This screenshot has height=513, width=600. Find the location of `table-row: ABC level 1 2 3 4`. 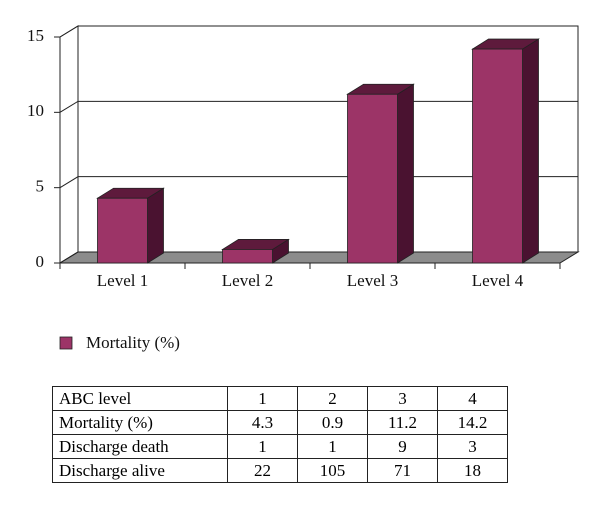

table-row: ABC level 1 2 3 4 is located at coordinates (280, 398).